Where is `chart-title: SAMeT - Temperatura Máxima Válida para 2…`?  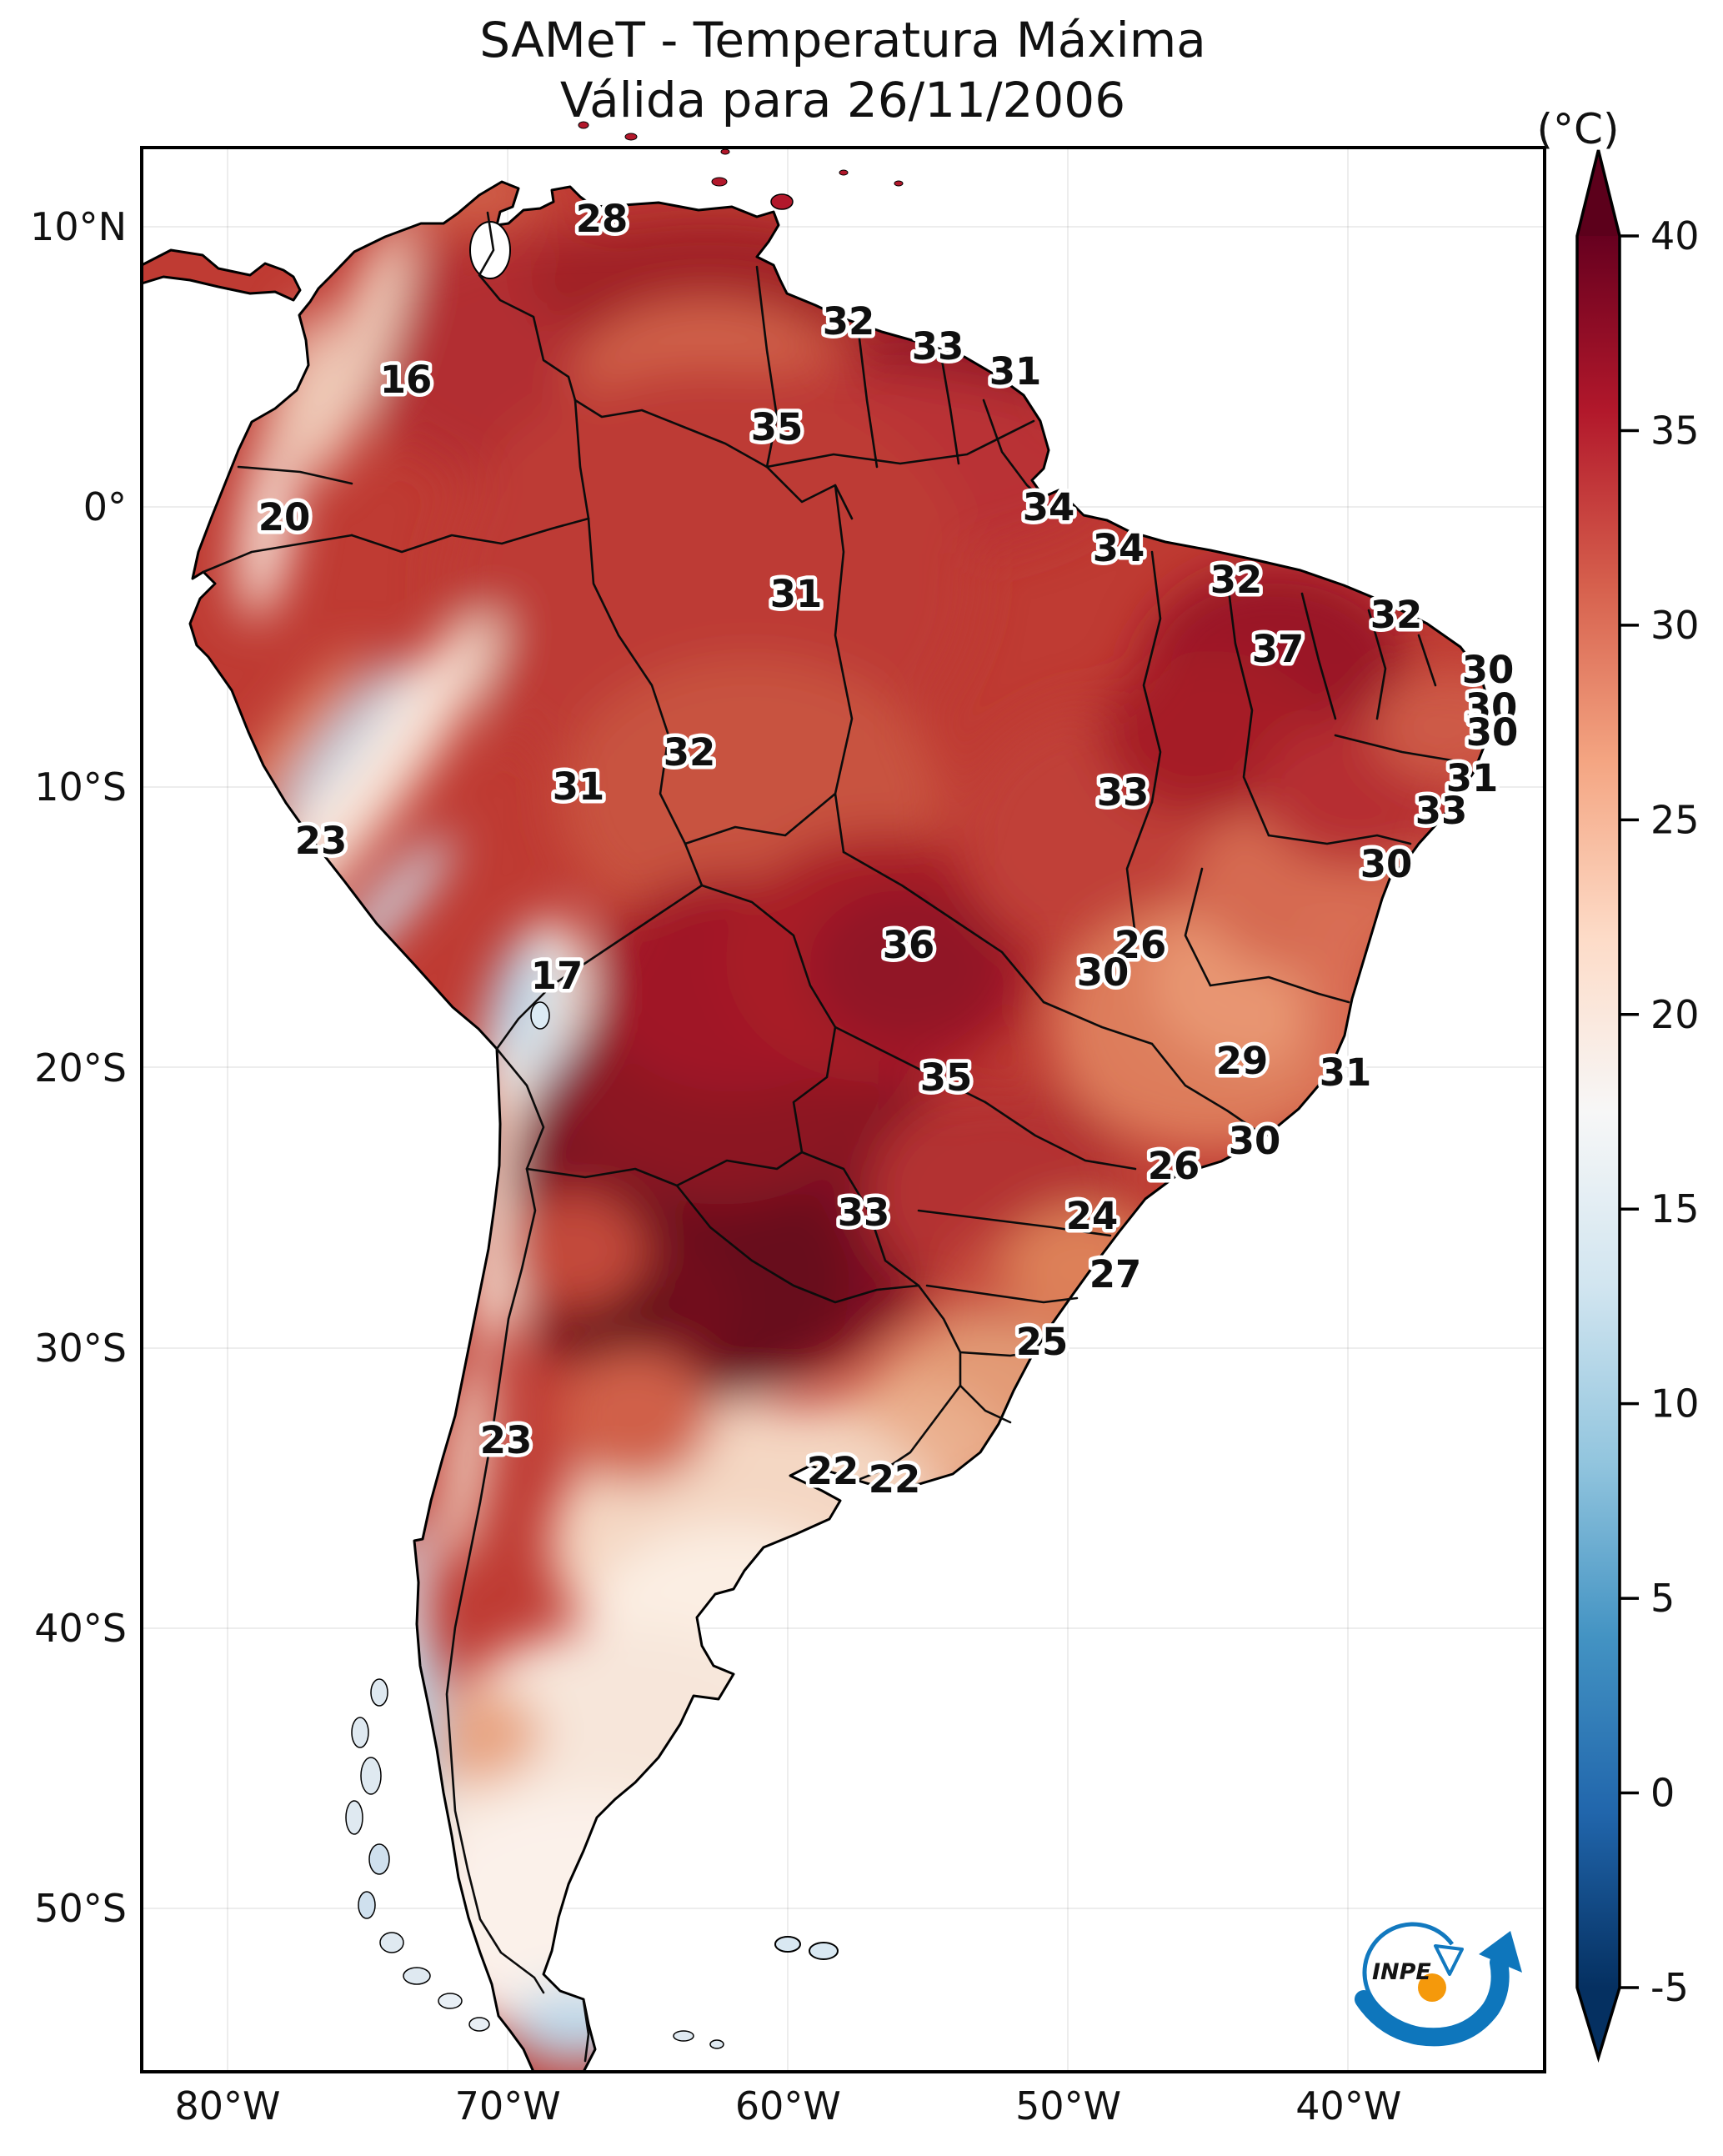
chart-title: SAMeT - Temperatura Máxima Válida para 2… is located at coordinates (842, 70).